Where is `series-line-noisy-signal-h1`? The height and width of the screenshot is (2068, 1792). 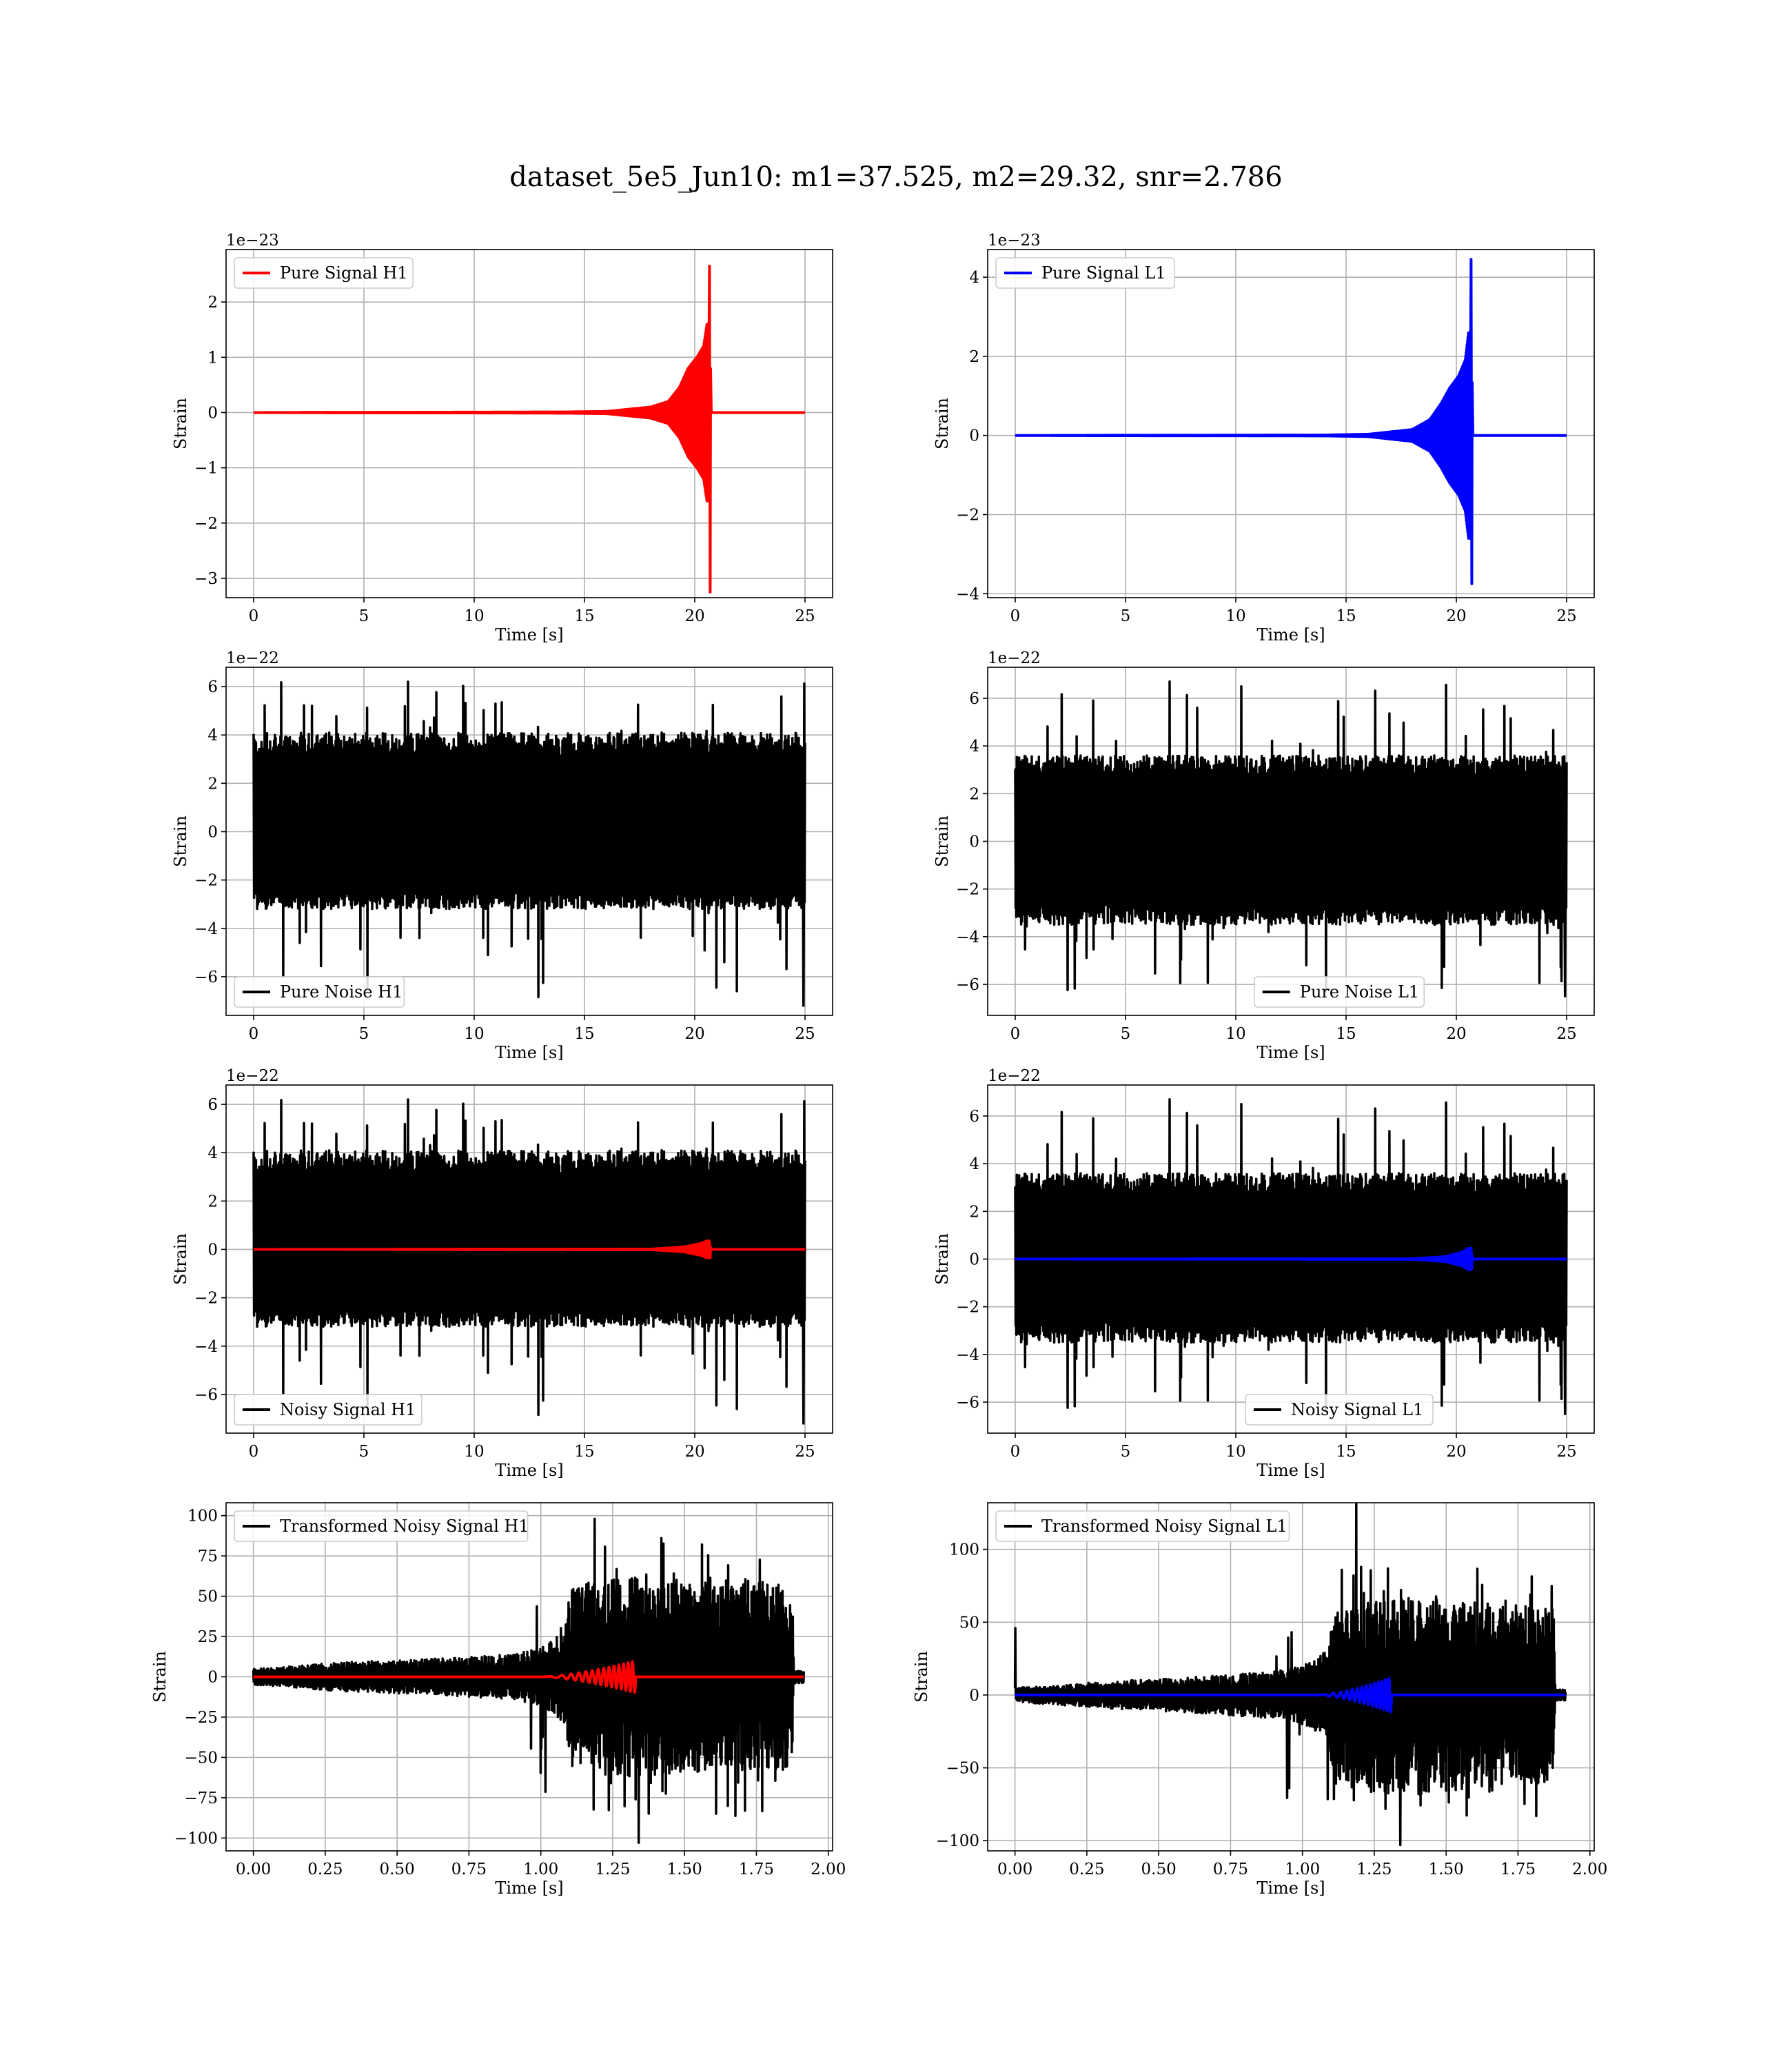 series-line-noisy-signal-h1 is located at coordinates (529, 1261).